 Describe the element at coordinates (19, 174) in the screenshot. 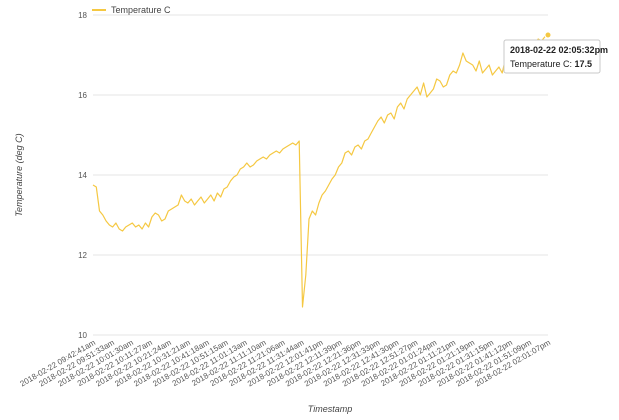

I see `y-axis-title: Temperature (deg C)` at that location.